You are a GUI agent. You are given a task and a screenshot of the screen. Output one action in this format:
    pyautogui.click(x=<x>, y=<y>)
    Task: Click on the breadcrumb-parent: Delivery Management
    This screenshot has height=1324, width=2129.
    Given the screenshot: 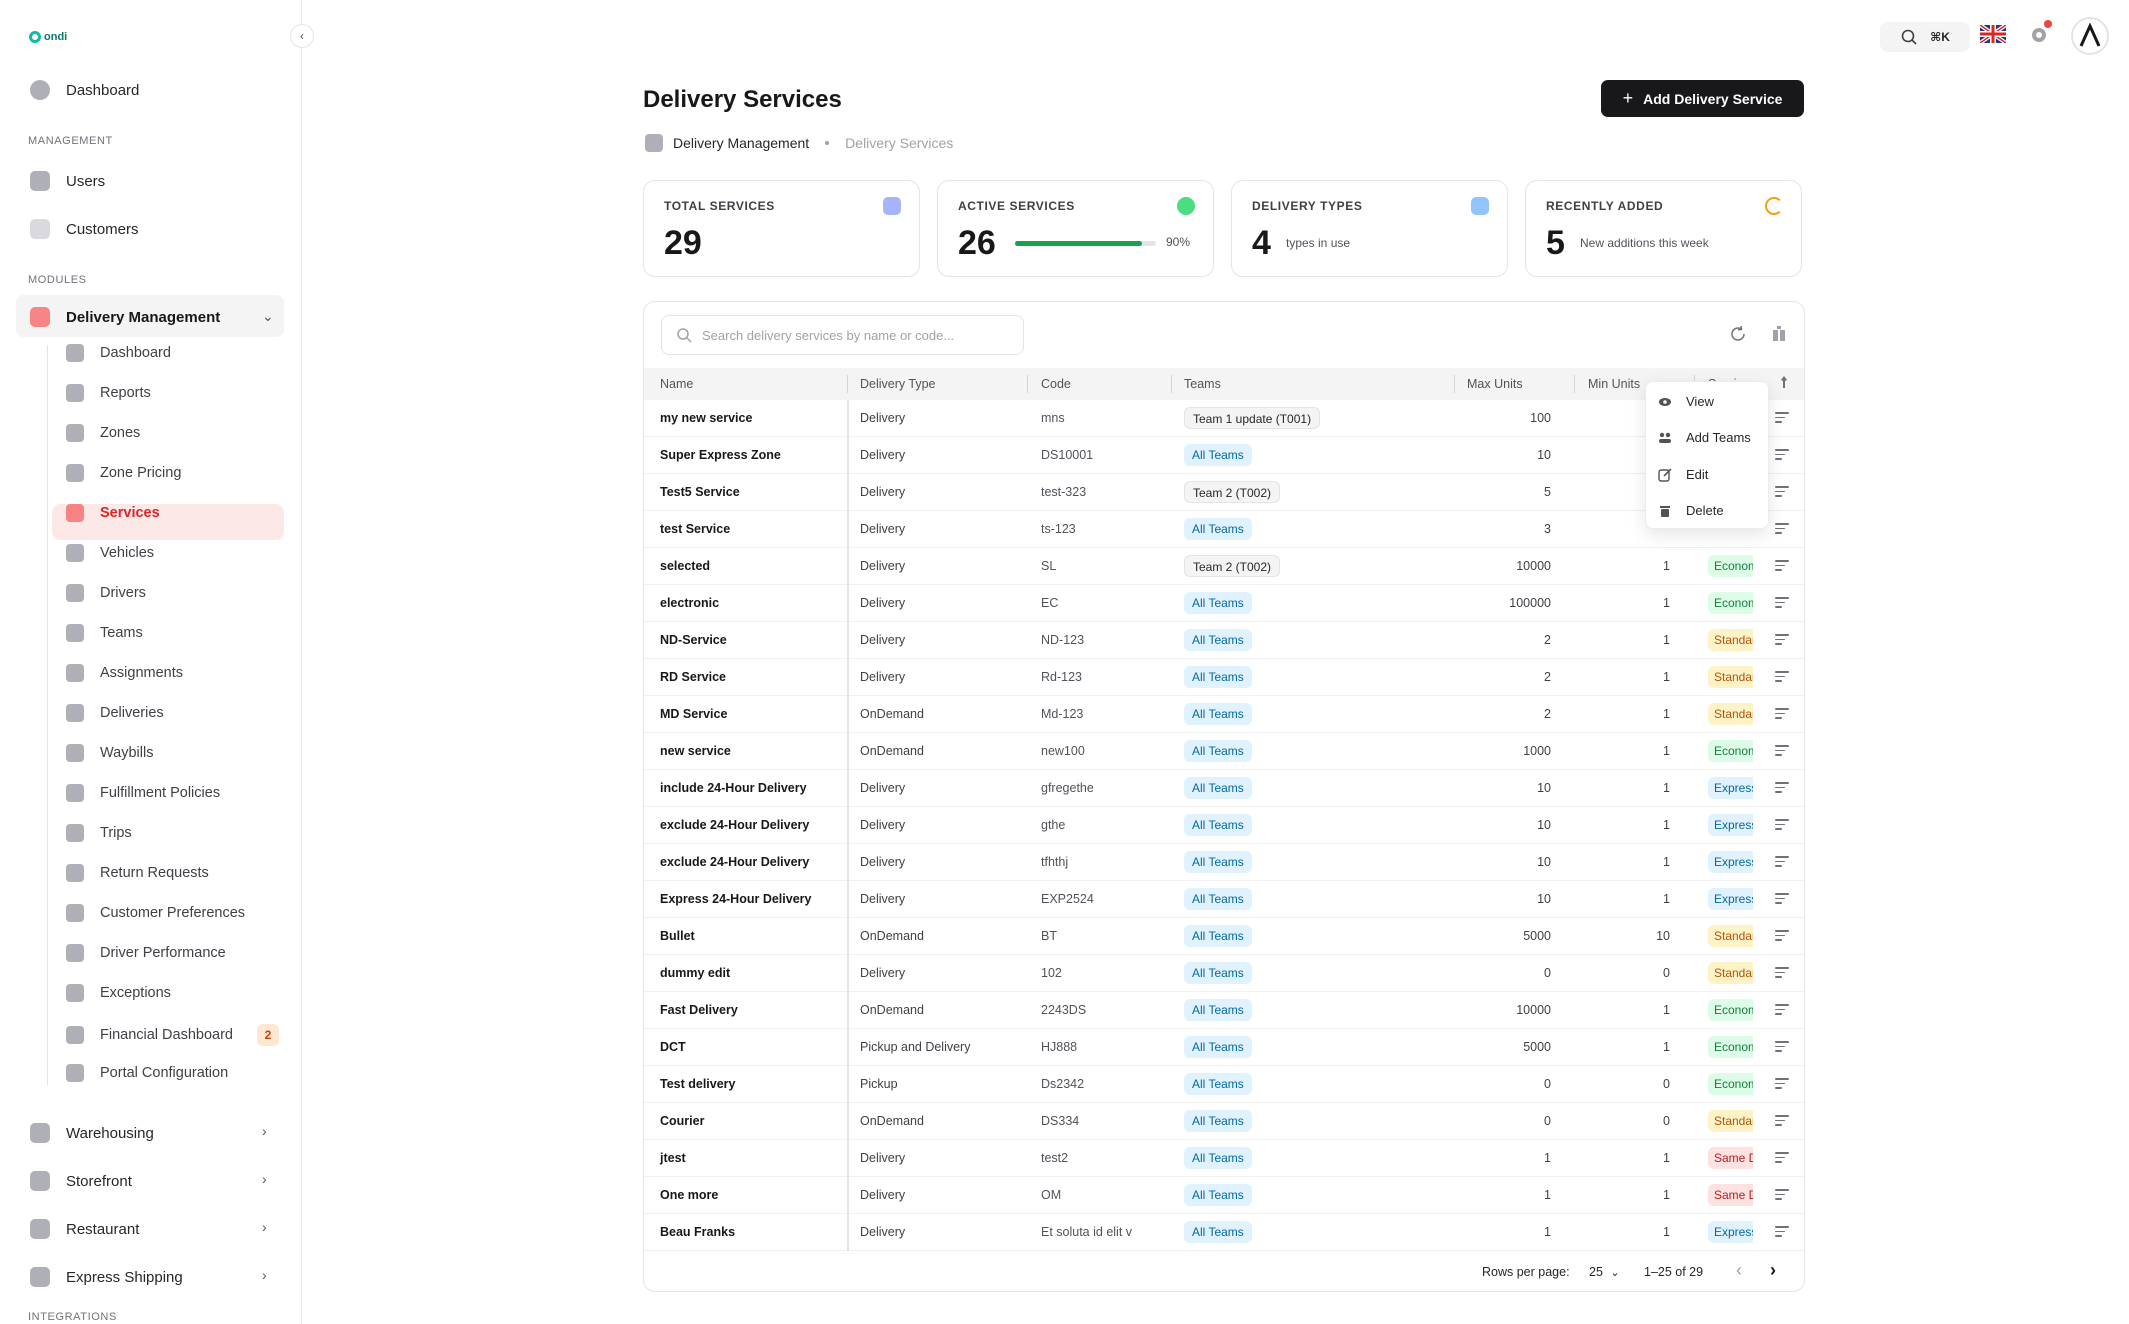 What is the action you would take?
    pyautogui.click(x=741, y=143)
    